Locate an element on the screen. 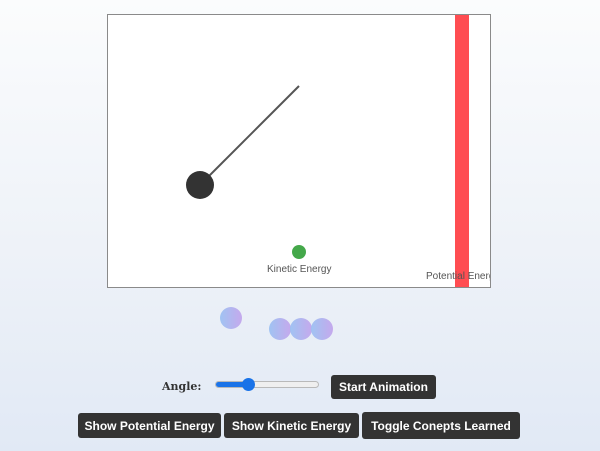 The image size is (600, 451). angle-slider is located at coordinates (267, 384).